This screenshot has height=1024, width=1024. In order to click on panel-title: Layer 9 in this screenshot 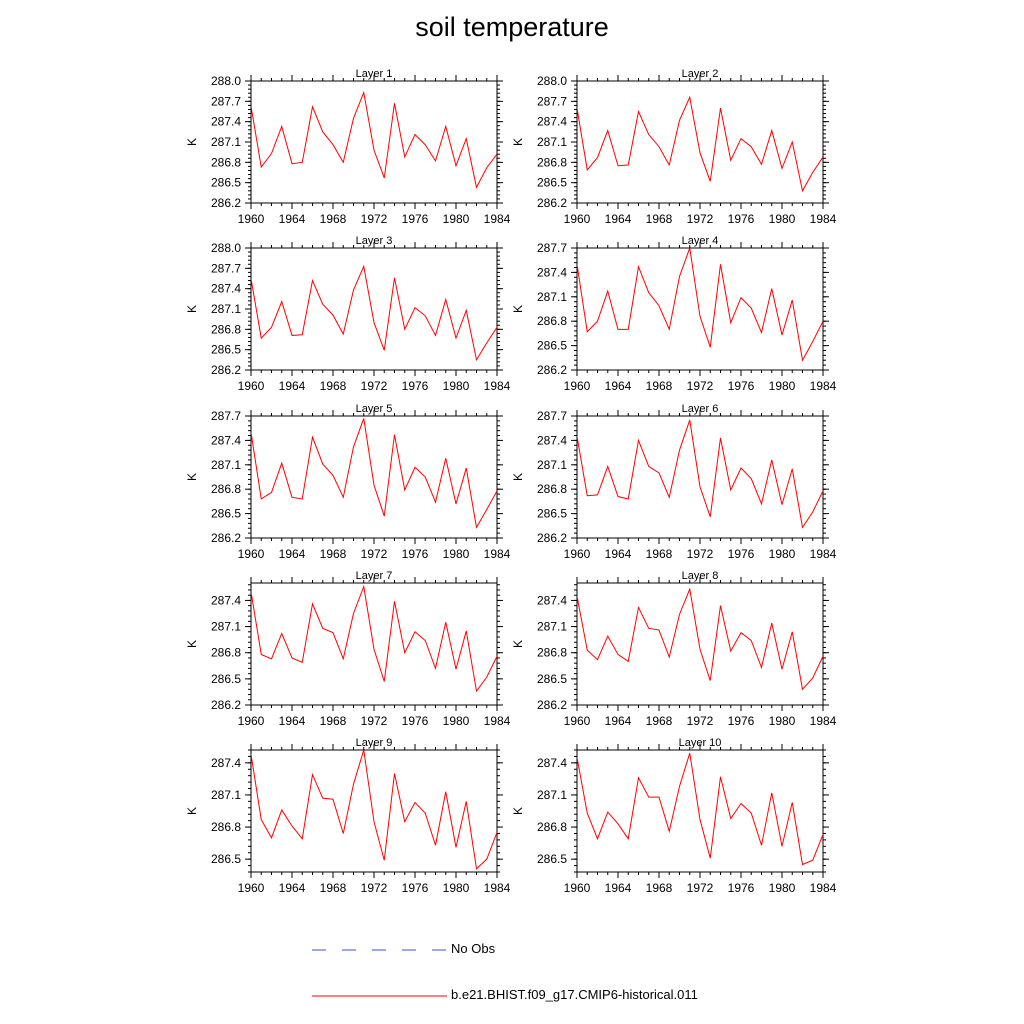, I will do `click(374, 743)`.